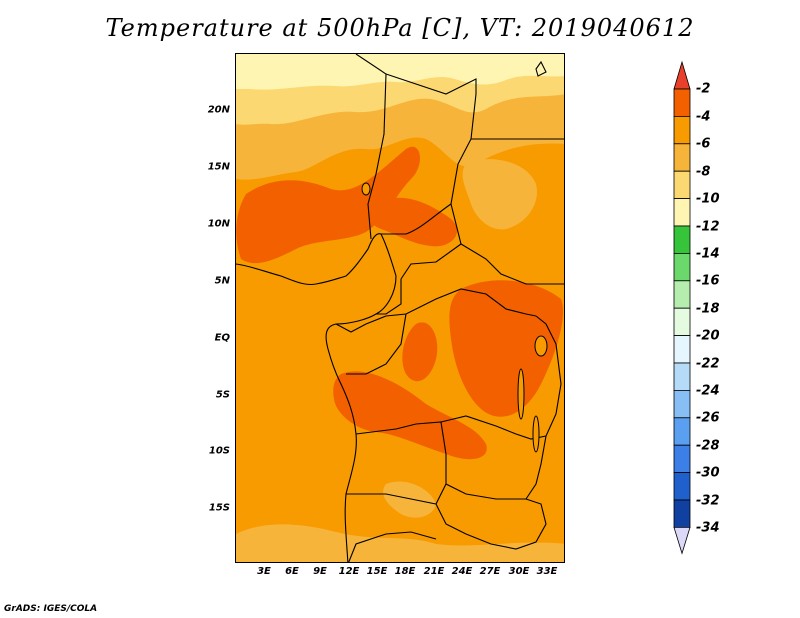  What do you see at coordinates (708, 336) in the screenshot?
I see `colorbar-label: -20` at bounding box center [708, 336].